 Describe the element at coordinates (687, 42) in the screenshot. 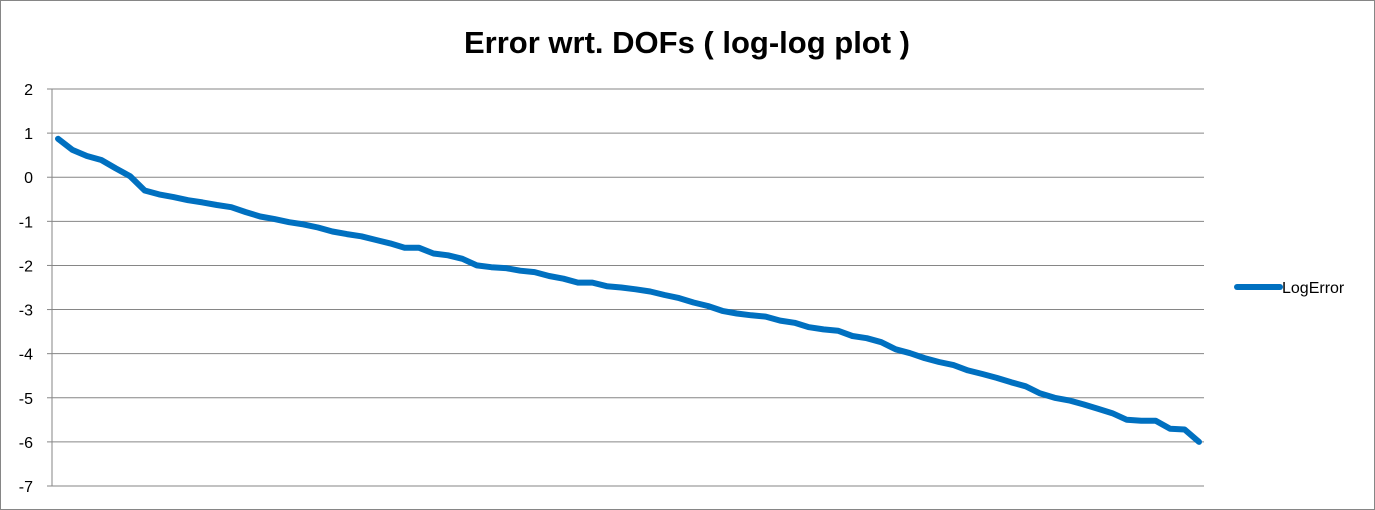

I see `chart-title: Error wrt. DOFs ( log-log plot )` at that location.